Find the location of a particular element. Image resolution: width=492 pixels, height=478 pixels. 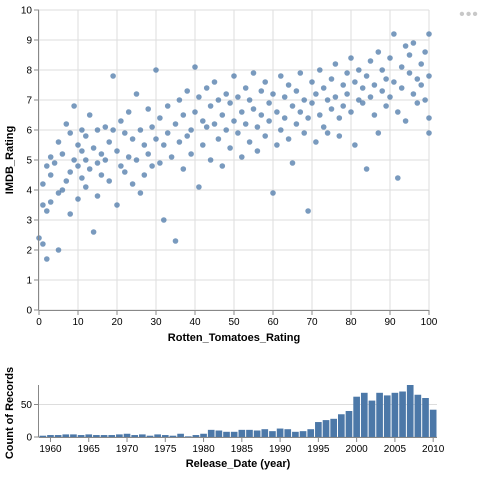

scatter-x-tick-label: 20 is located at coordinates (117, 322).